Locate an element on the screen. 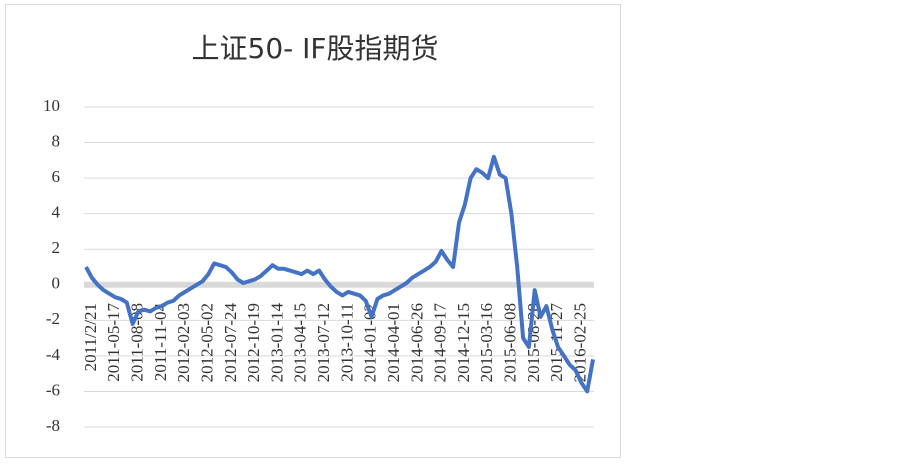 This screenshot has width=903, height=465. x-tick-label: 2012-05-02 is located at coordinates (206, 342).